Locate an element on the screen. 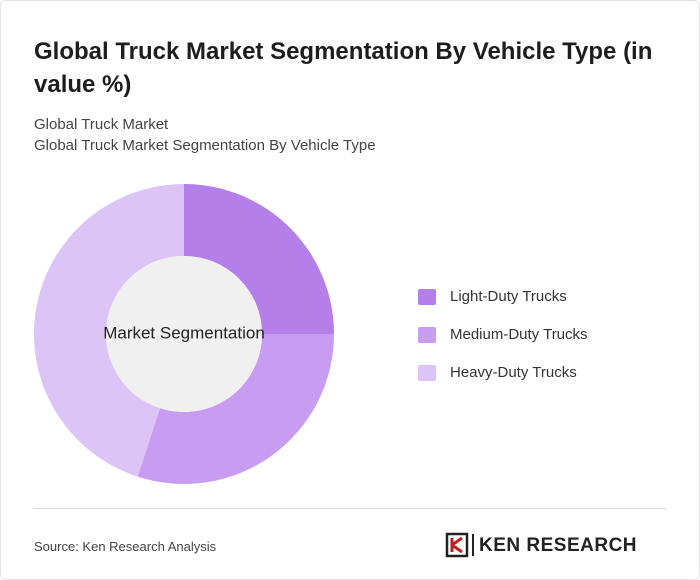  legend-label: Light-Duty Trucks is located at coordinates (508, 296).